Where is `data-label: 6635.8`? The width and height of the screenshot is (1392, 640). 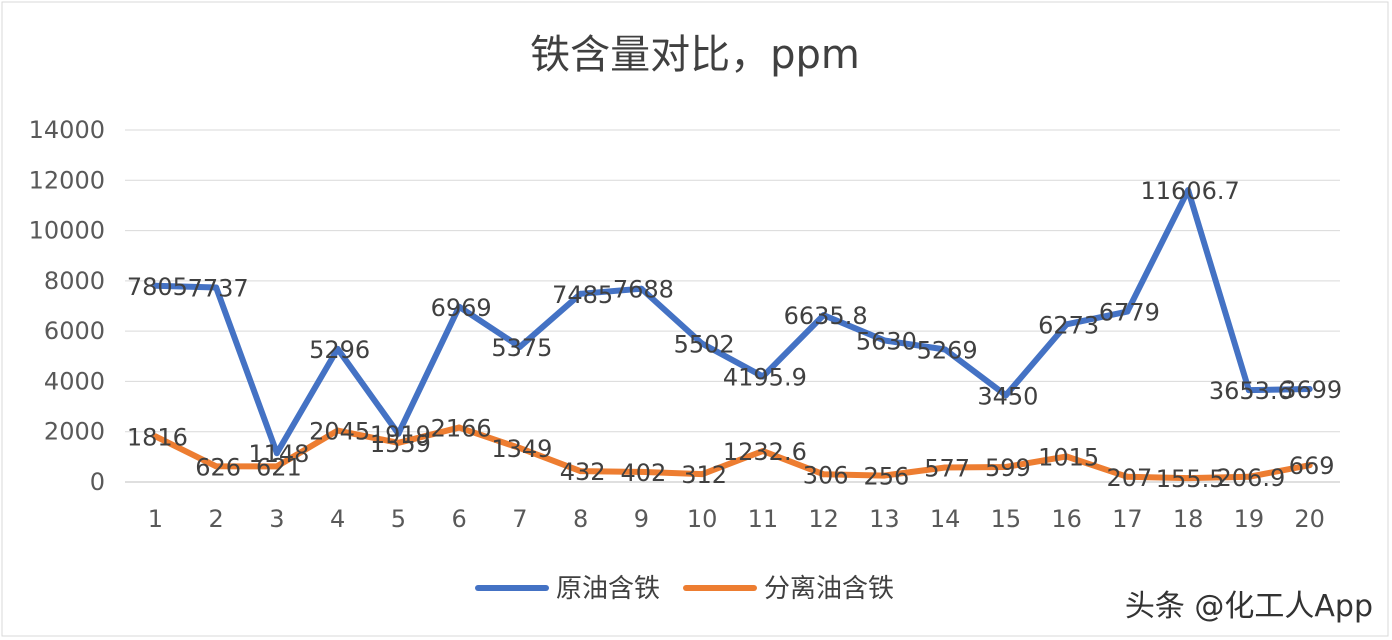 data-label: 6635.8 is located at coordinates (826, 316).